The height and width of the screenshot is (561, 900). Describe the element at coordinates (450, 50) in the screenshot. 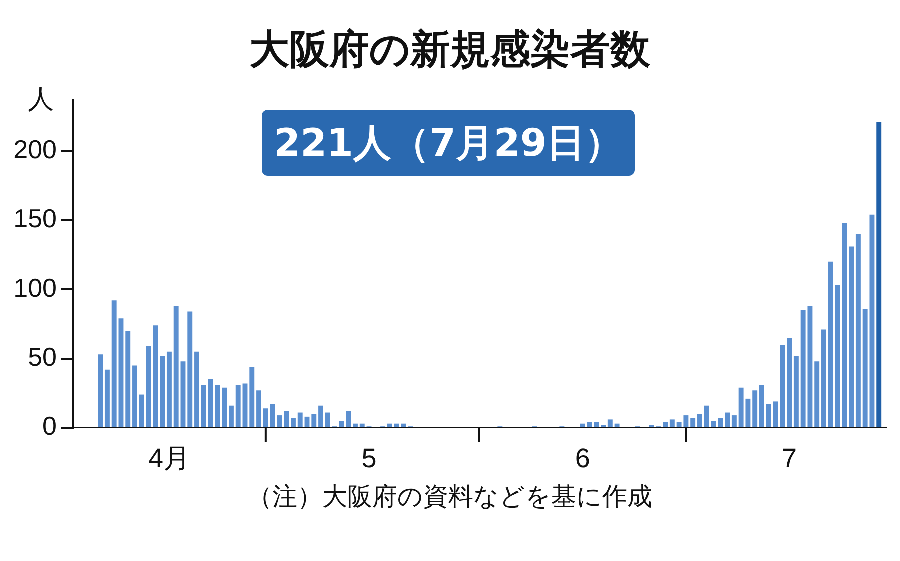

I see `chart-title: 大阪府の新規感染者数` at that location.